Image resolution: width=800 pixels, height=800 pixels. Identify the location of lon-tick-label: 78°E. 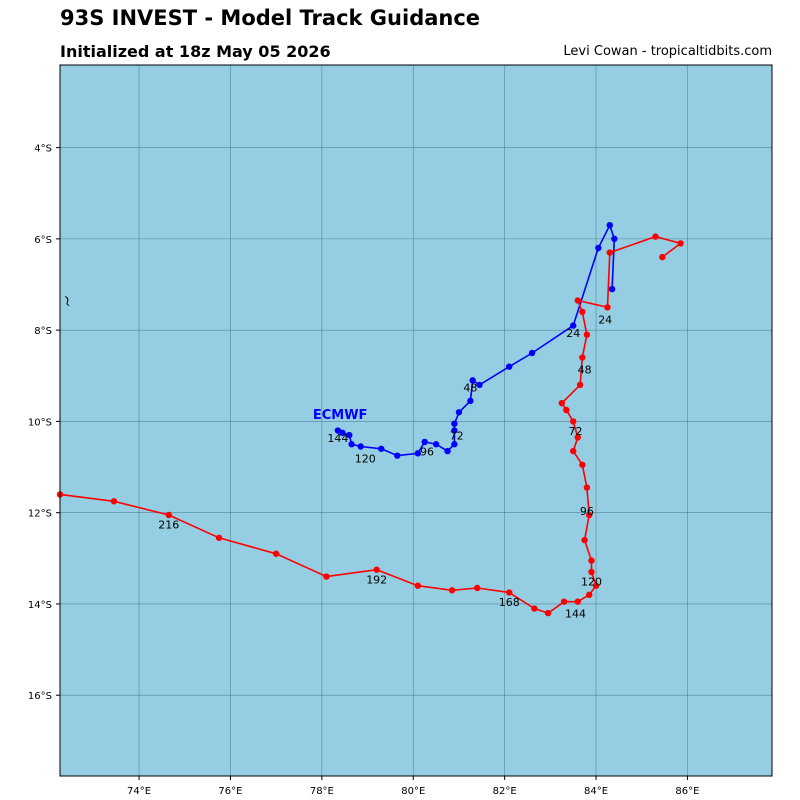
(322, 791).